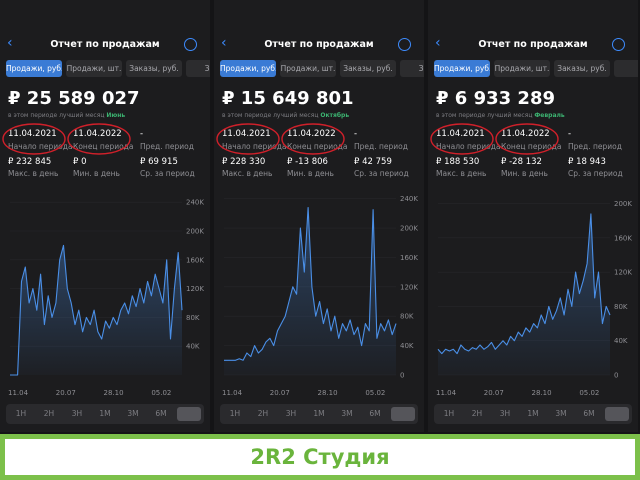 This screenshot has width=640, height=480. I want to click on x-tick-label: 05.02, so click(161, 393).